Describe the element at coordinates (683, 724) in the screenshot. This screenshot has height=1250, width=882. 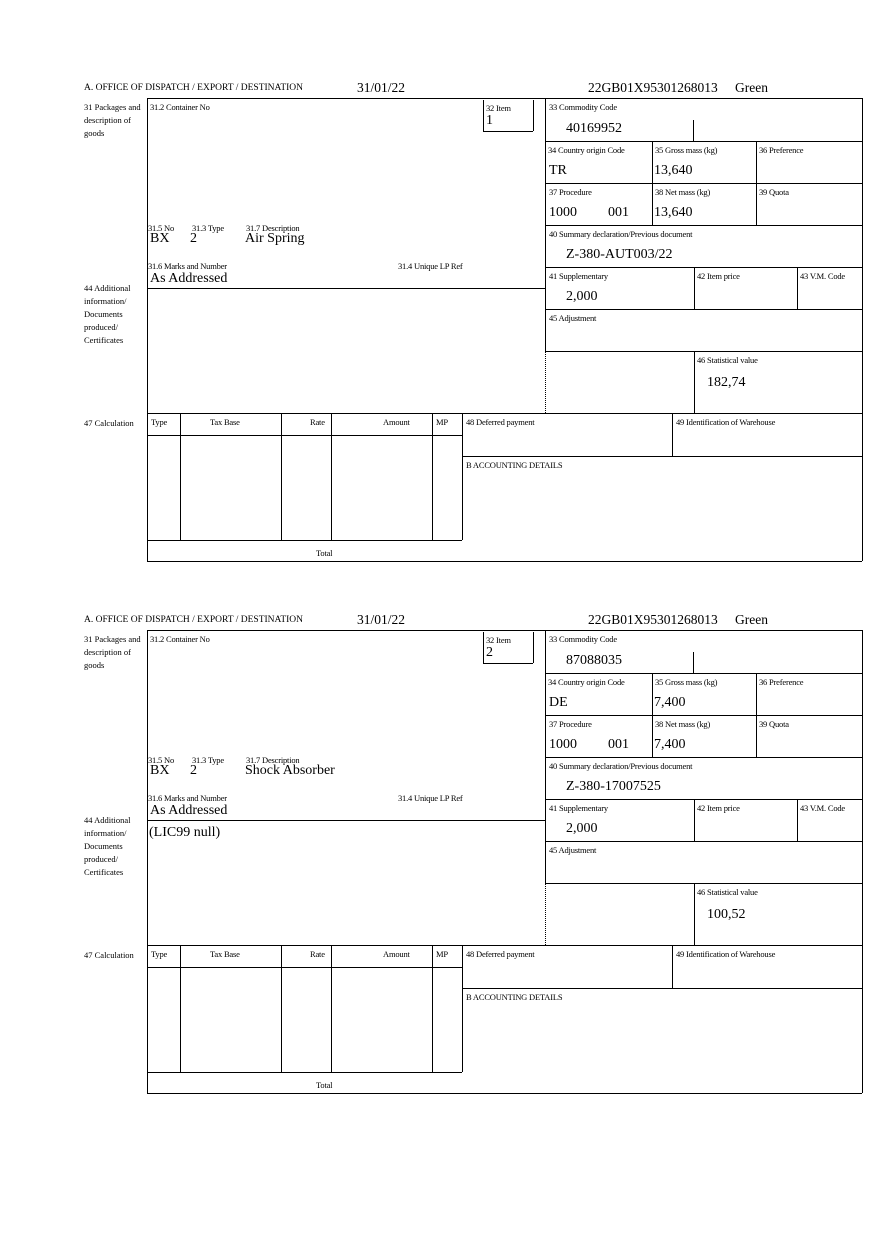
I see `net-mass-label: 38 Net mass (kg)` at that location.